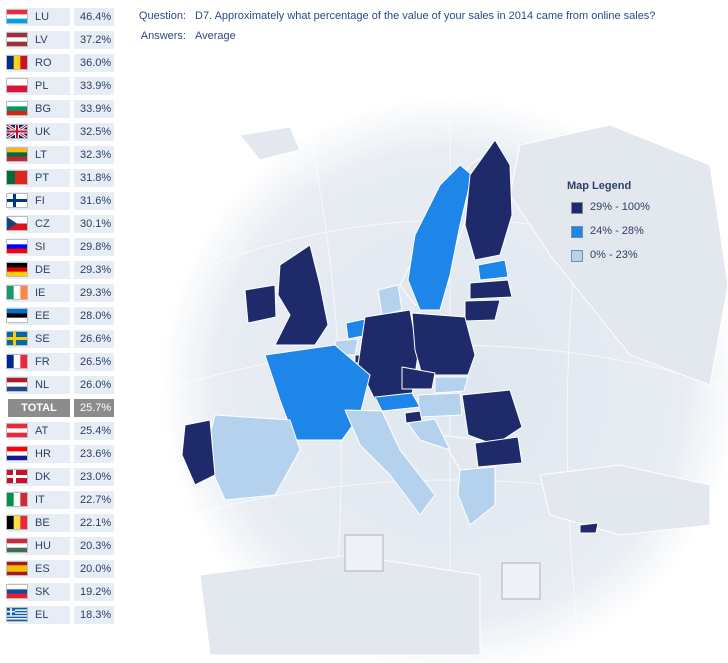  What do you see at coordinates (94, 178) in the screenshot?
I see `value-cell: 31.8%` at bounding box center [94, 178].